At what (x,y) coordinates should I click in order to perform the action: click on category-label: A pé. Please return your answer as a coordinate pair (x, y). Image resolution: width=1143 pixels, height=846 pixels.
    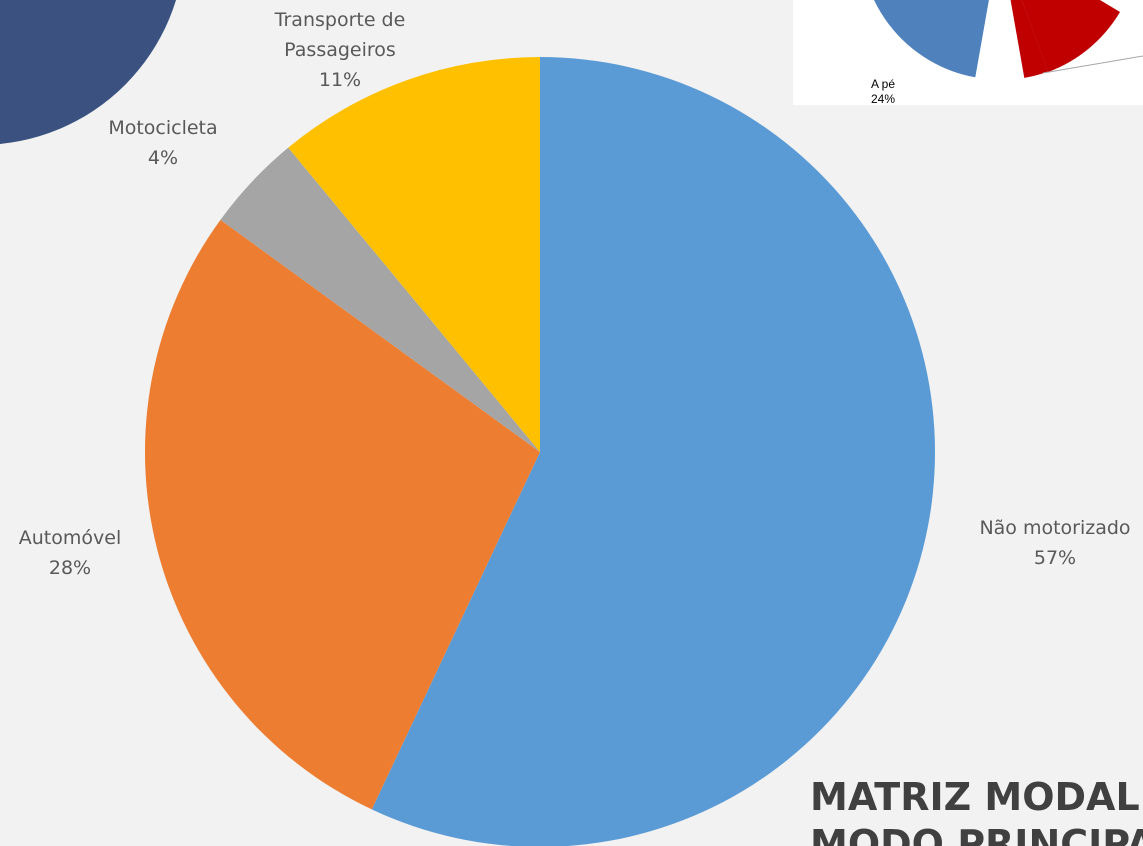
    Looking at the image, I should click on (883, 84).